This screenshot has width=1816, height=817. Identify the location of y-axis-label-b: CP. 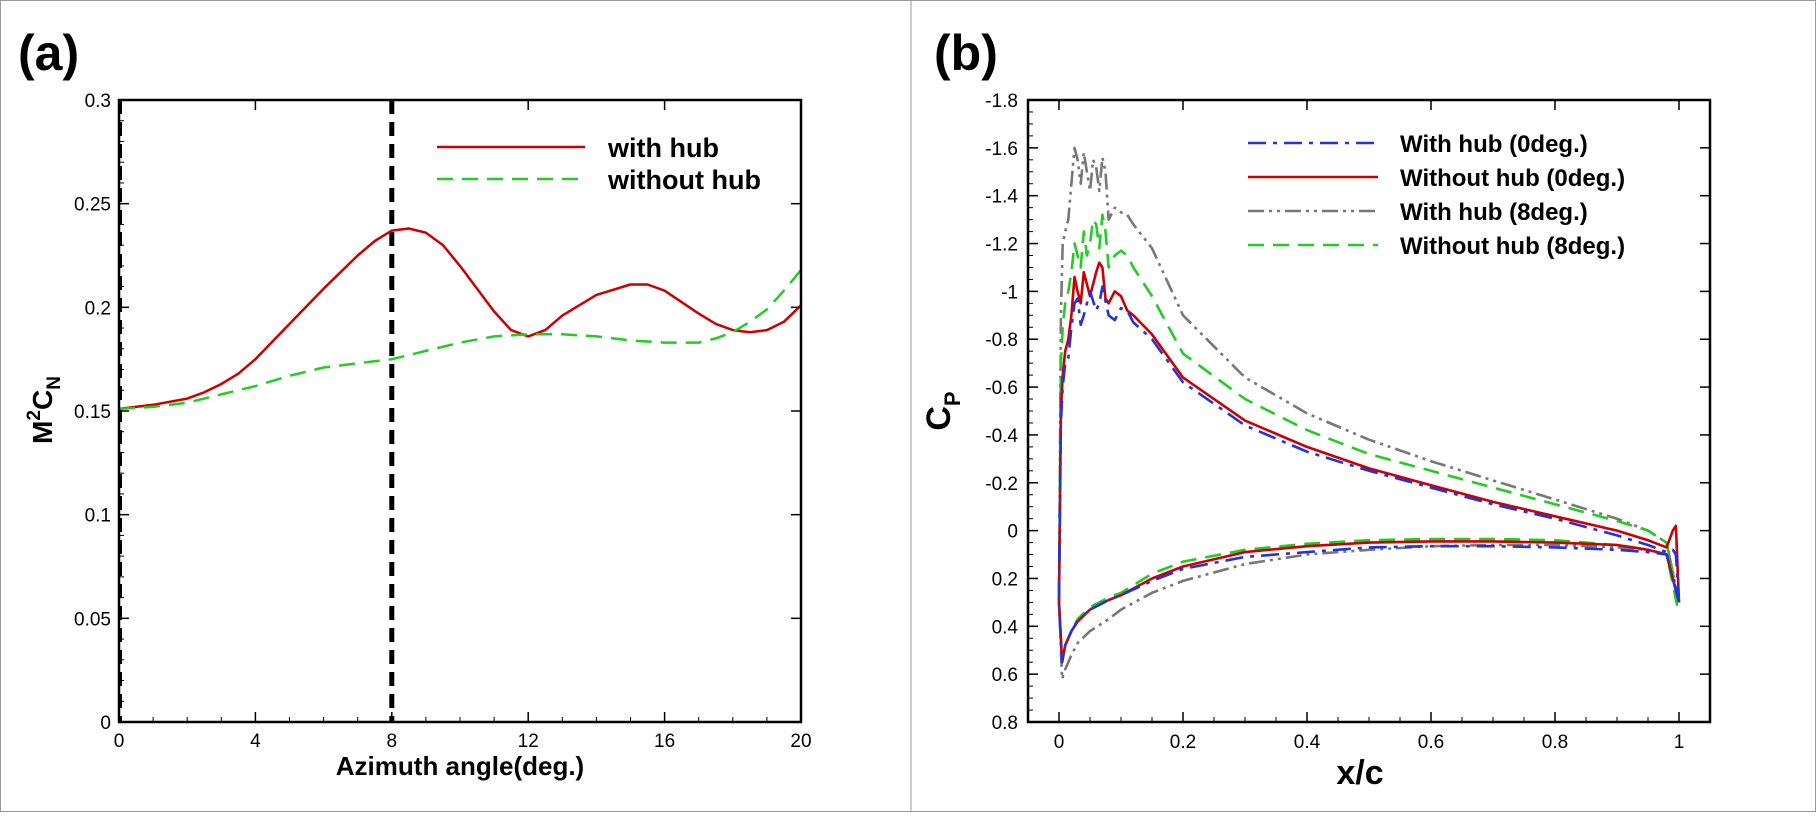
(942, 410).